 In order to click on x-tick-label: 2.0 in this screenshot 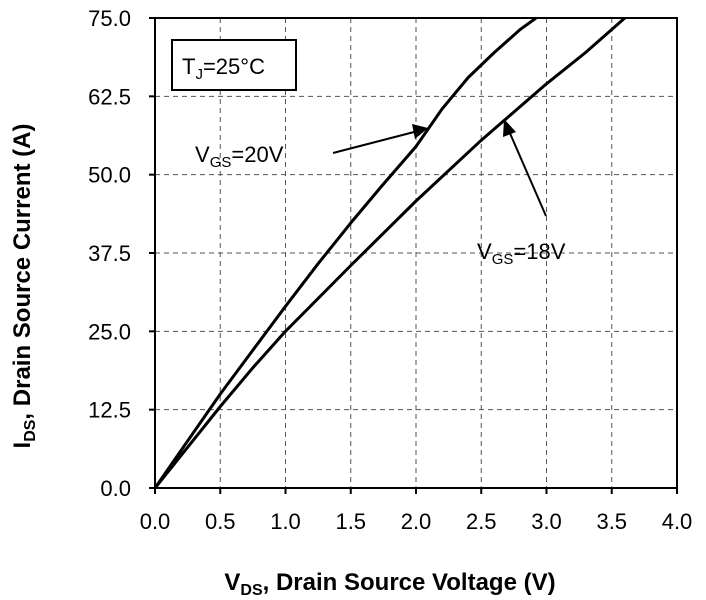, I will do `click(416, 521)`.